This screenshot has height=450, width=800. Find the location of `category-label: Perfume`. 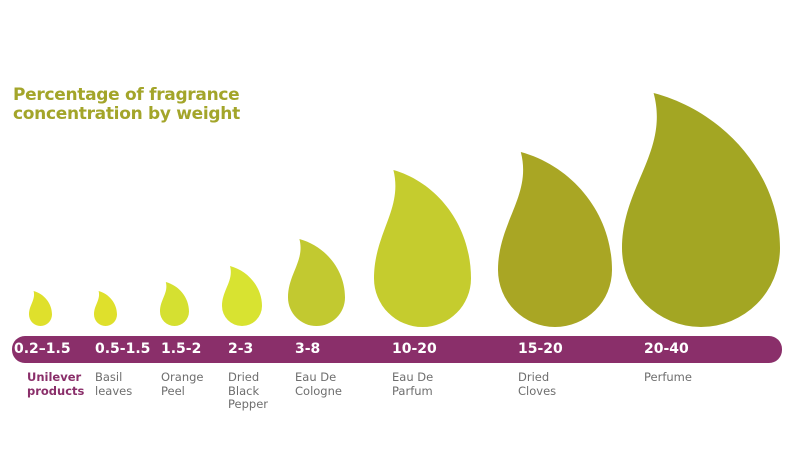

category-label: Perfume is located at coordinates (668, 377).